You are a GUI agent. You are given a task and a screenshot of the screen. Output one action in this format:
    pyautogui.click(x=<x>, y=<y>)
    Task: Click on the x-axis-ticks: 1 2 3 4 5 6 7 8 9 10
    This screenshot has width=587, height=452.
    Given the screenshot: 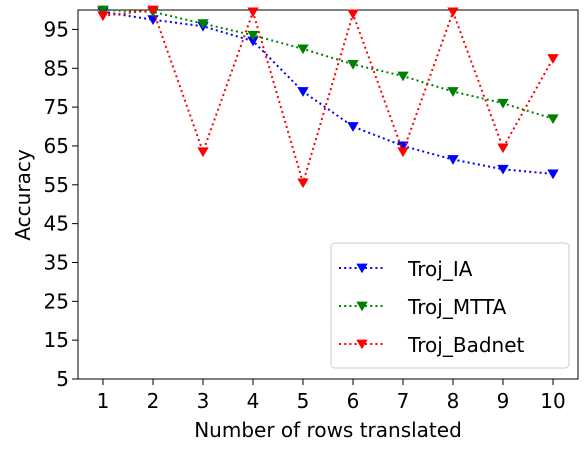 What is the action you would take?
    pyautogui.click(x=331, y=396)
    